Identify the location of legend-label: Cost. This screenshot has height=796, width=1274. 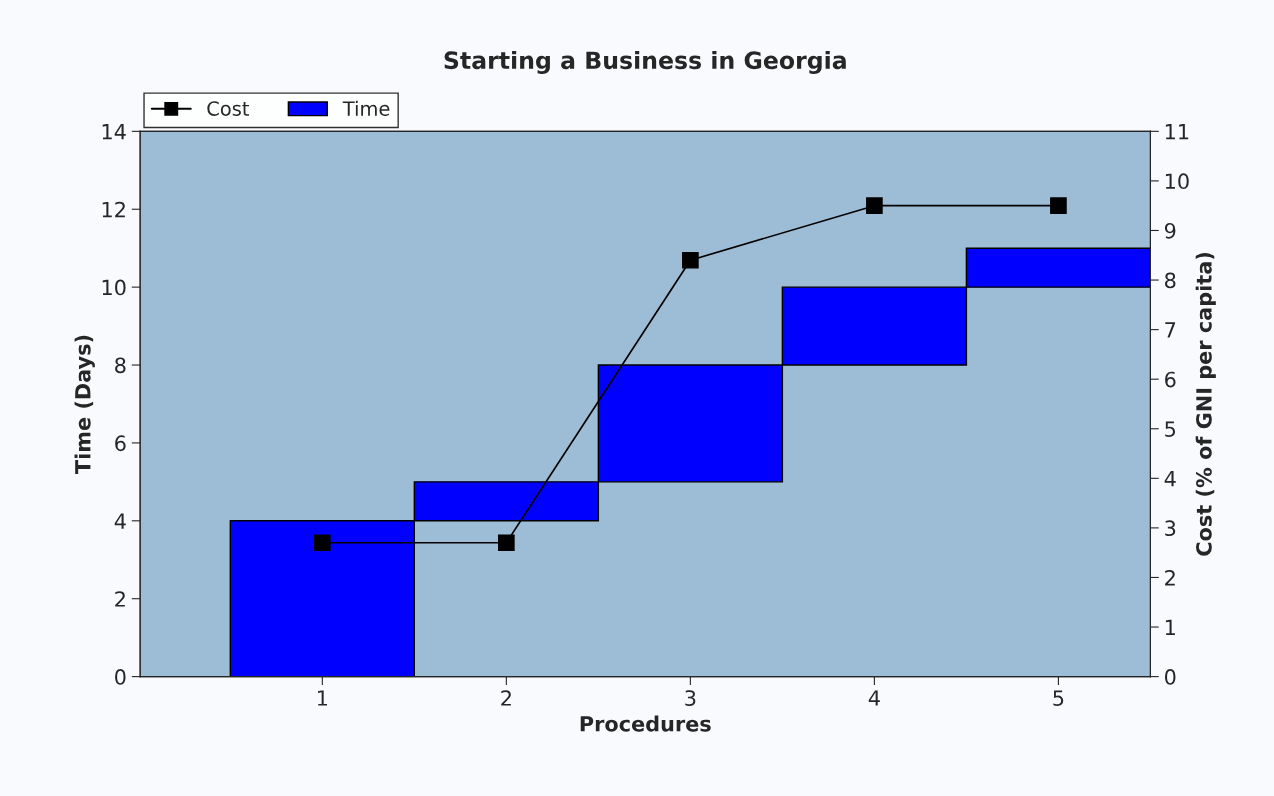
(228, 108).